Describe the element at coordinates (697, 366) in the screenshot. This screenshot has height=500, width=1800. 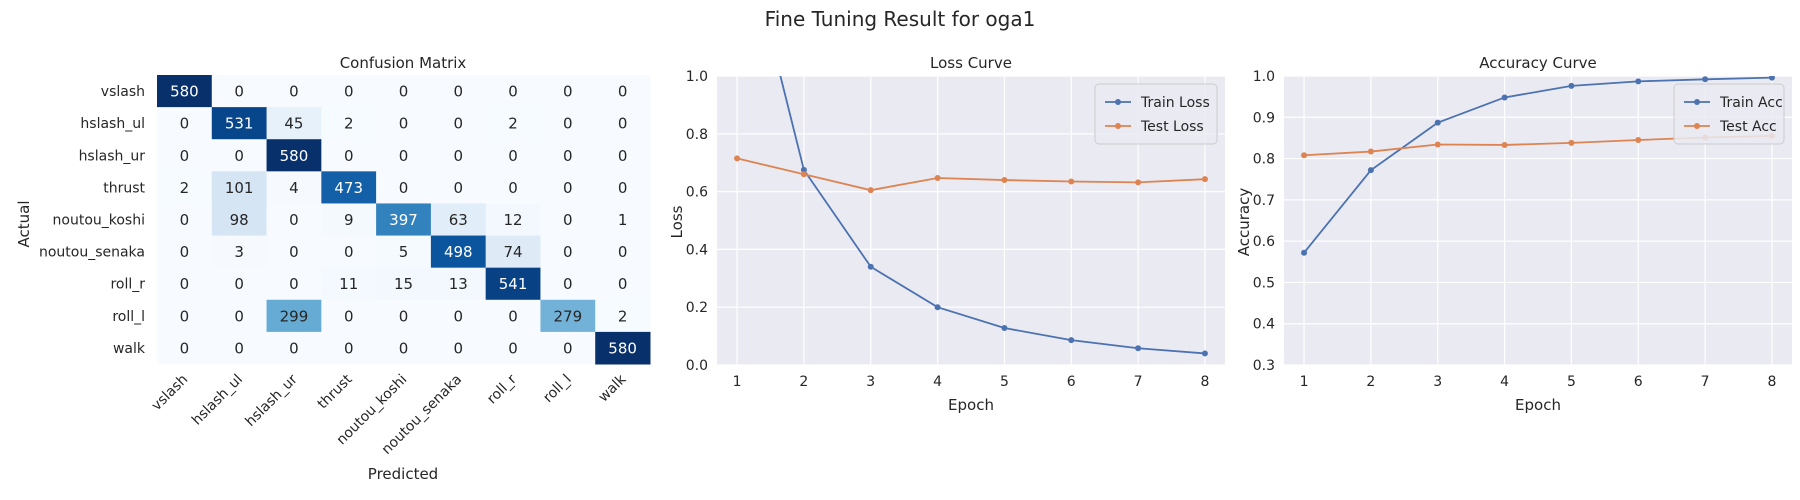
I see `ytick-label: 0.0` at that location.